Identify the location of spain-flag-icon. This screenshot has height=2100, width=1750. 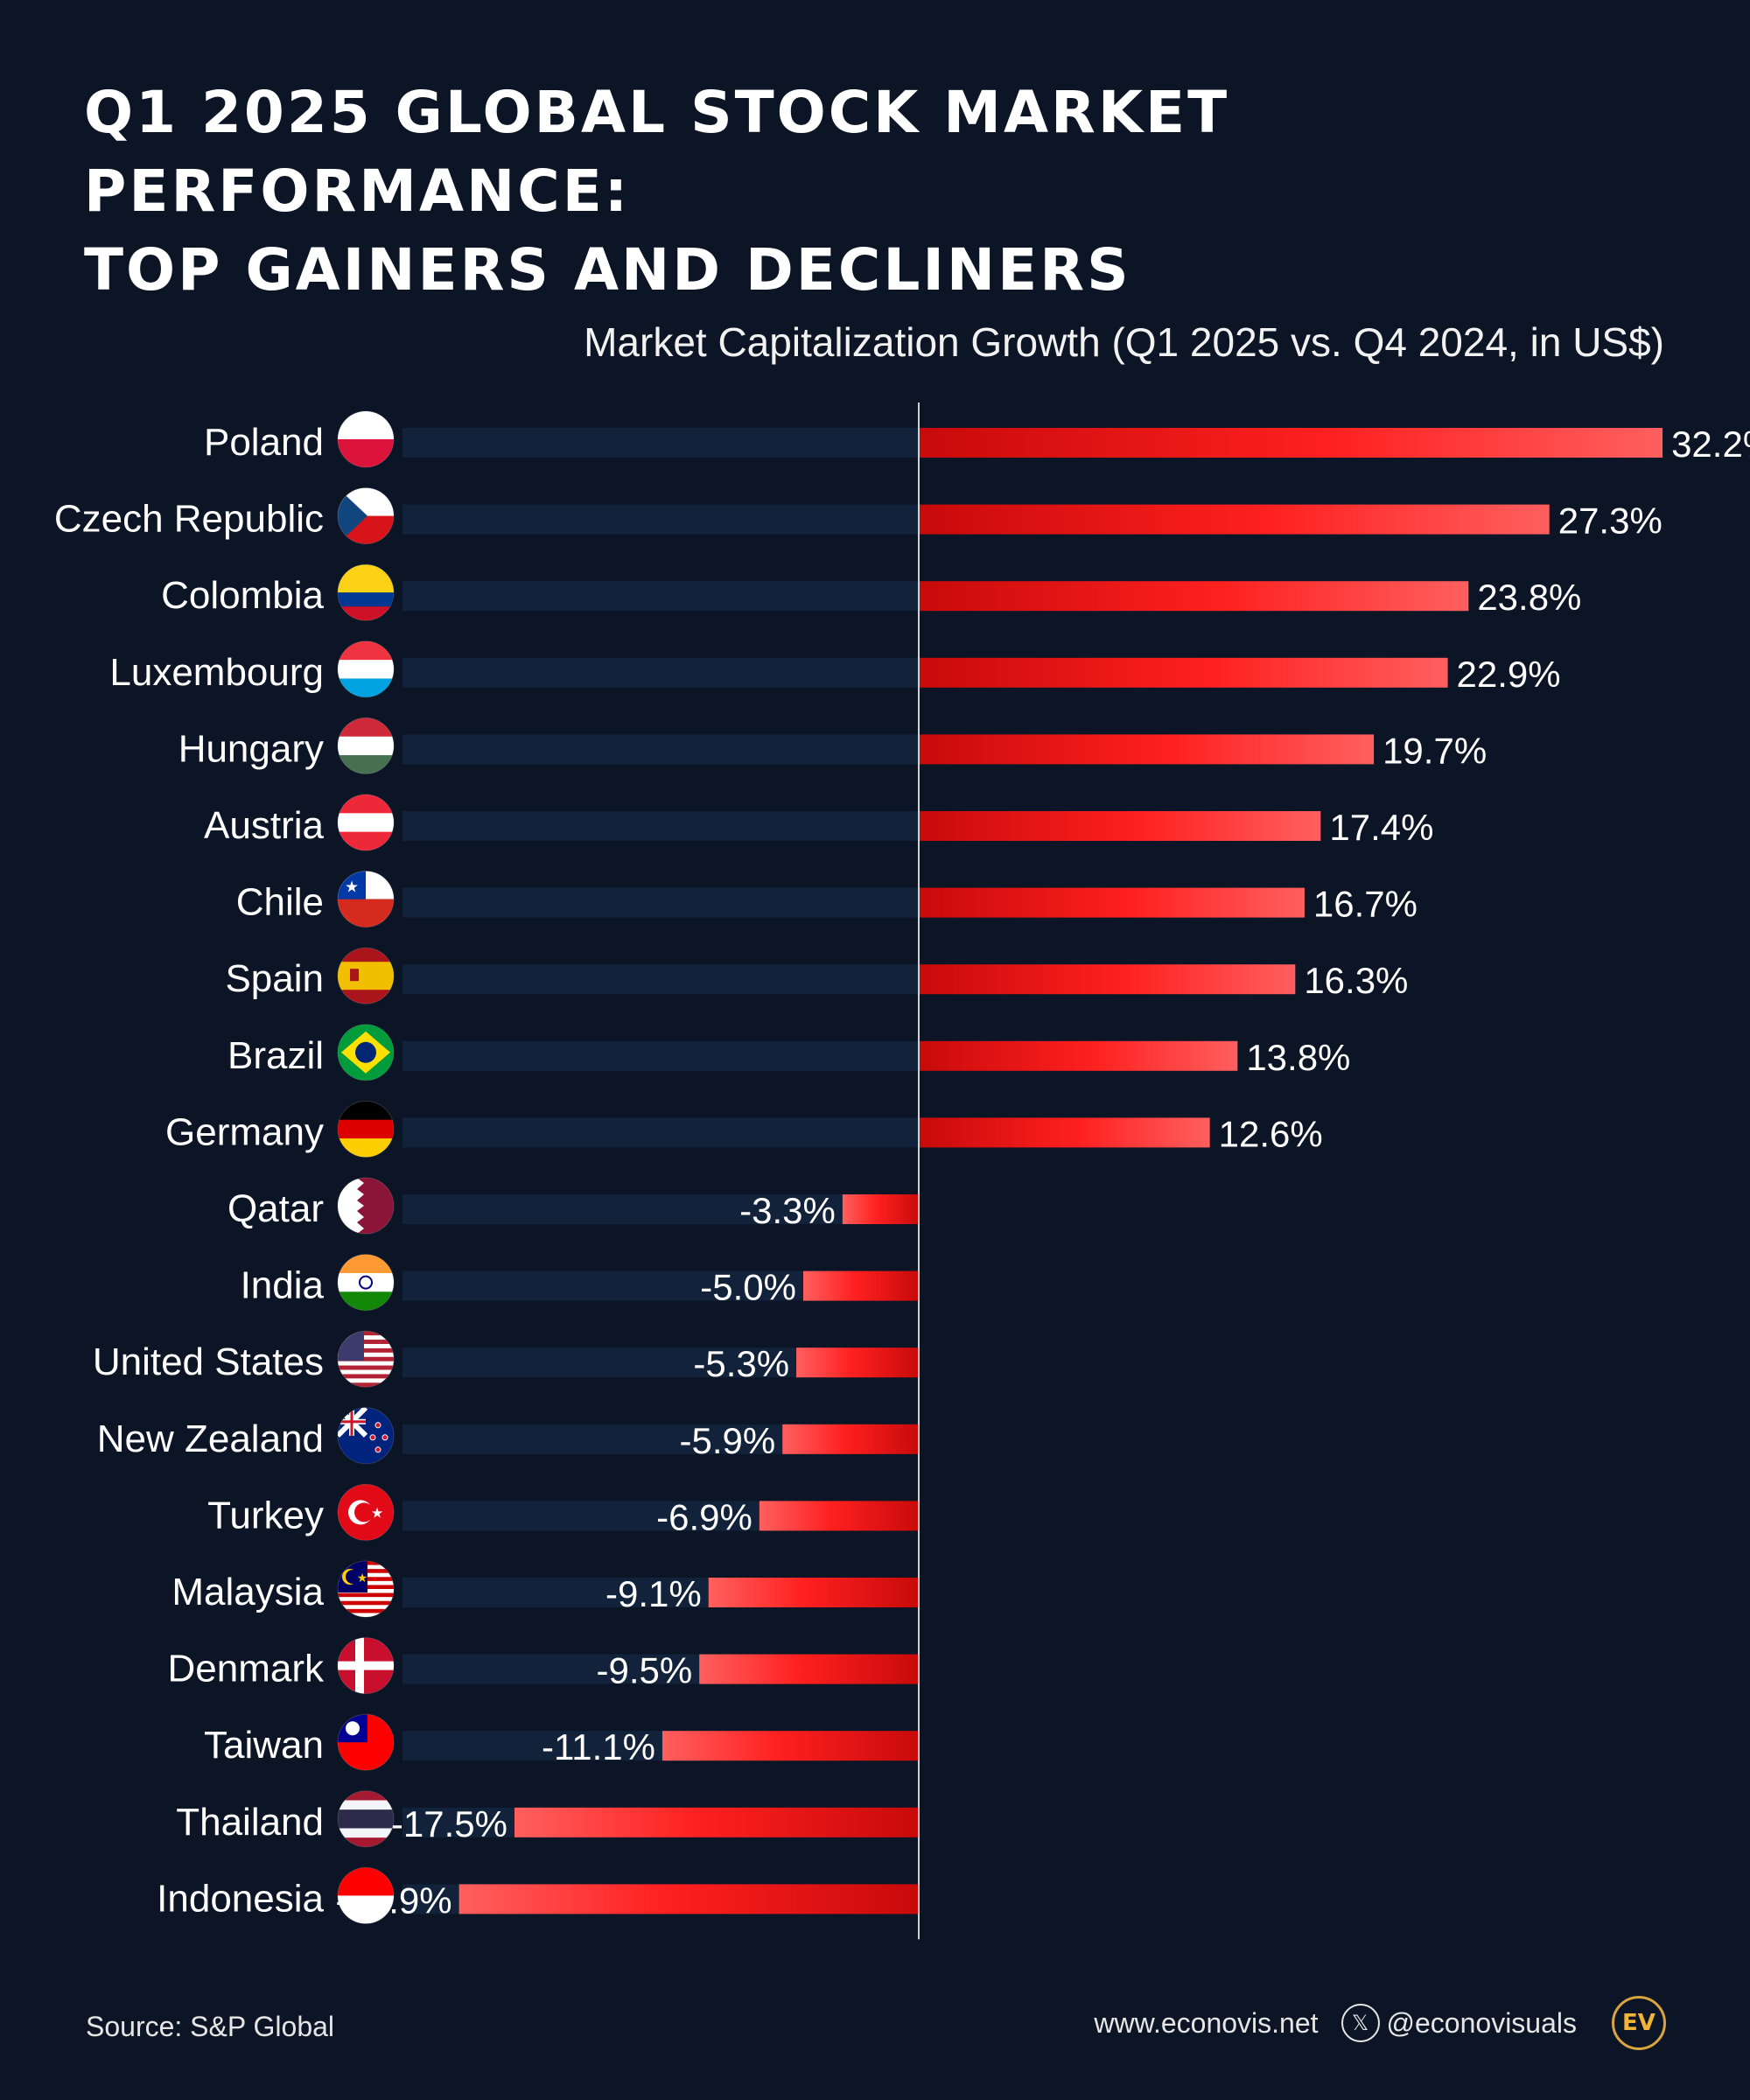
(366, 975).